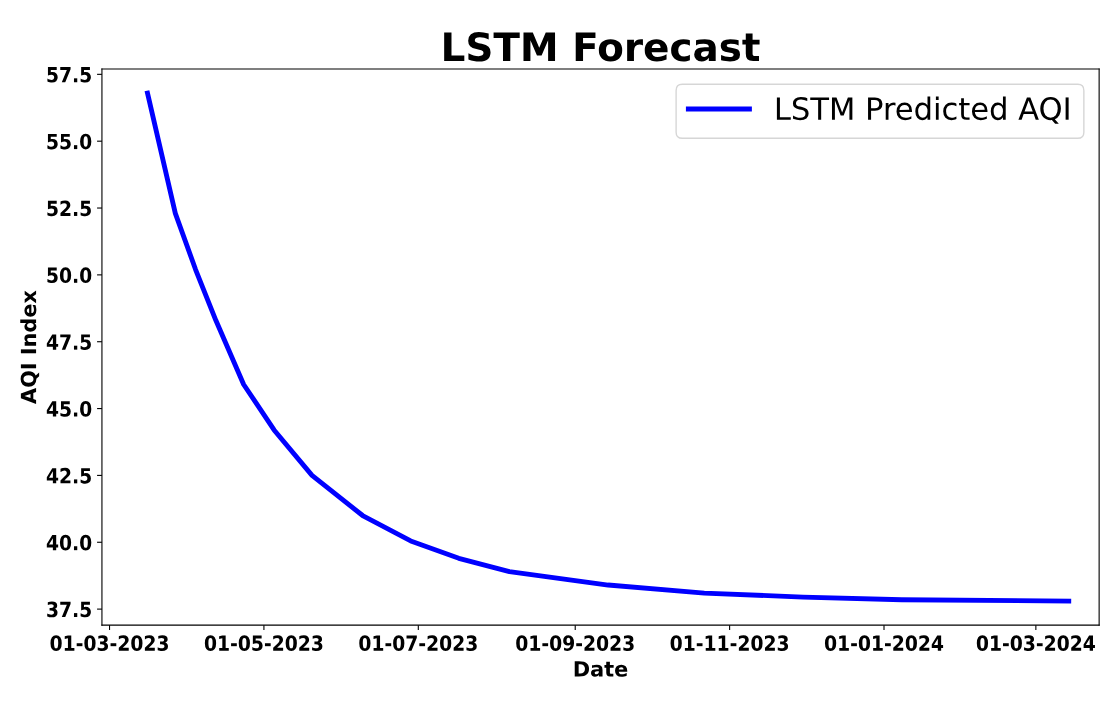 This screenshot has height=704, width=1108. Describe the element at coordinates (884, 643) in the screenshot. I see `x-tick-label: 01-01-2024` at that location.